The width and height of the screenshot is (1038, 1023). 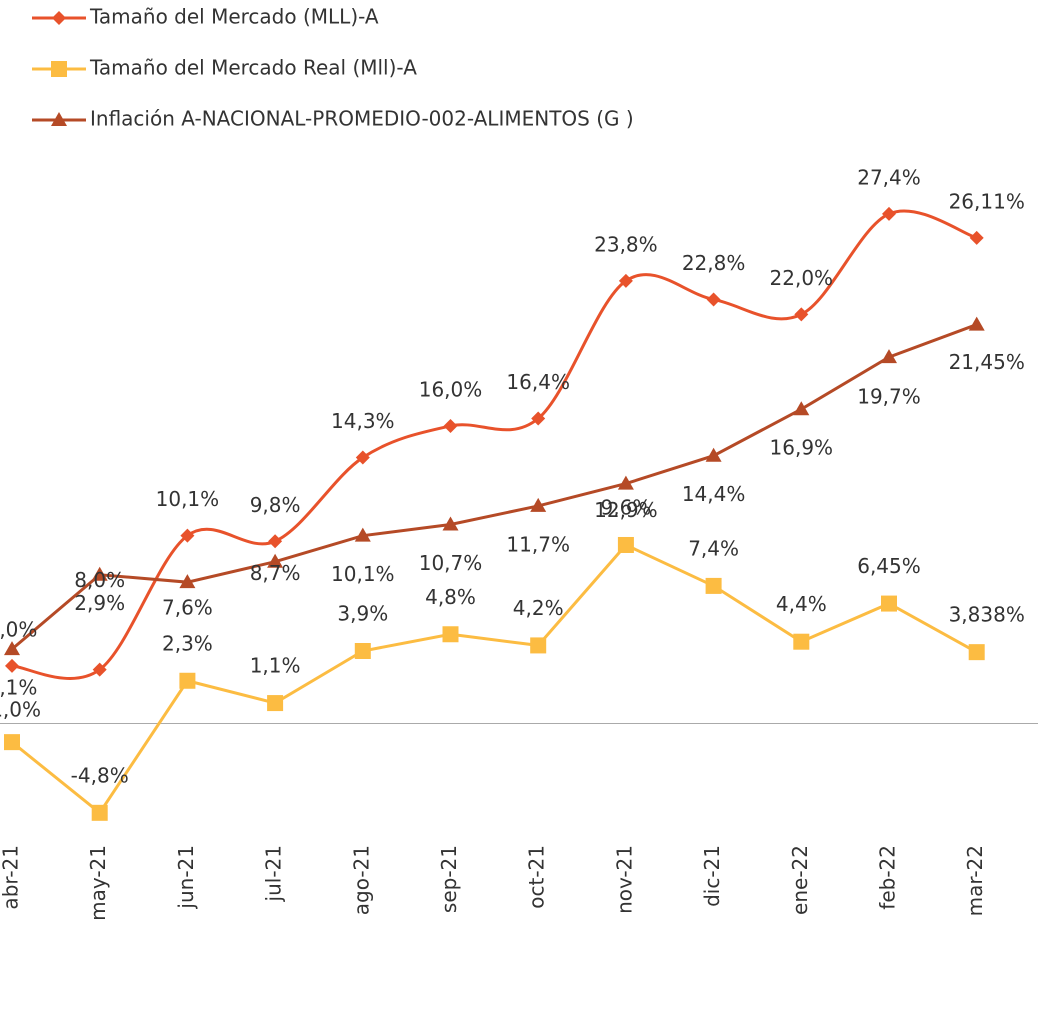 What do you see at coordinates (362, 614) in the screenshot?
I see `data-label: 3,9%` at bounding box center [362, 614].